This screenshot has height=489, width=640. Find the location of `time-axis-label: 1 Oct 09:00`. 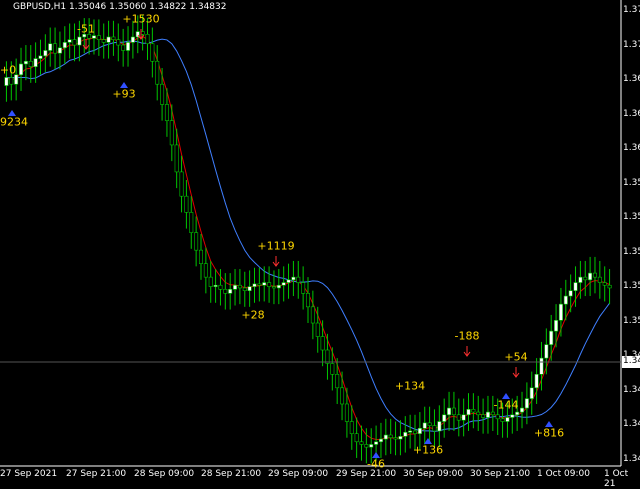

time-axis-label: 1 Oct 09:00 is located at coordinates (563, 474).